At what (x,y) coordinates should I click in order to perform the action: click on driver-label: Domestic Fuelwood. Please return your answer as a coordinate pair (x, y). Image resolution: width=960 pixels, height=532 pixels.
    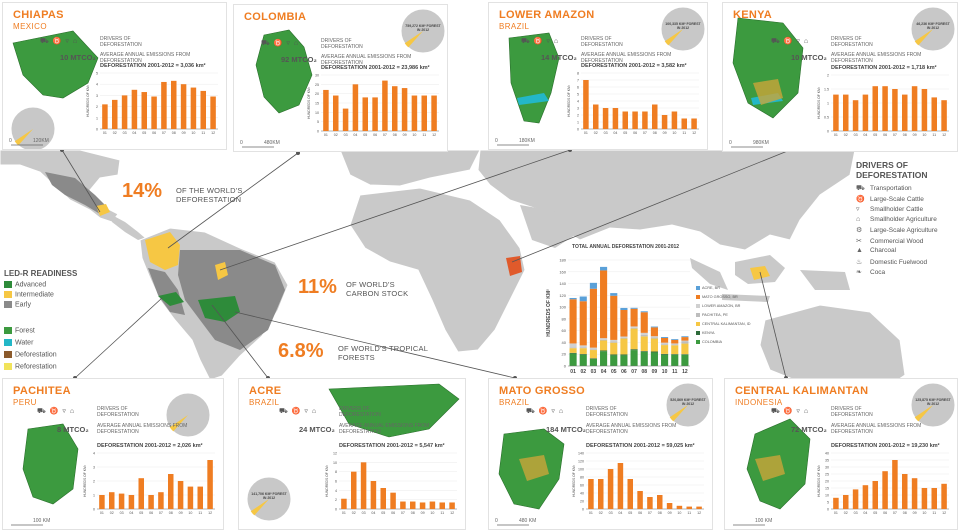
    Looking at the image, I should click on (899, 262).